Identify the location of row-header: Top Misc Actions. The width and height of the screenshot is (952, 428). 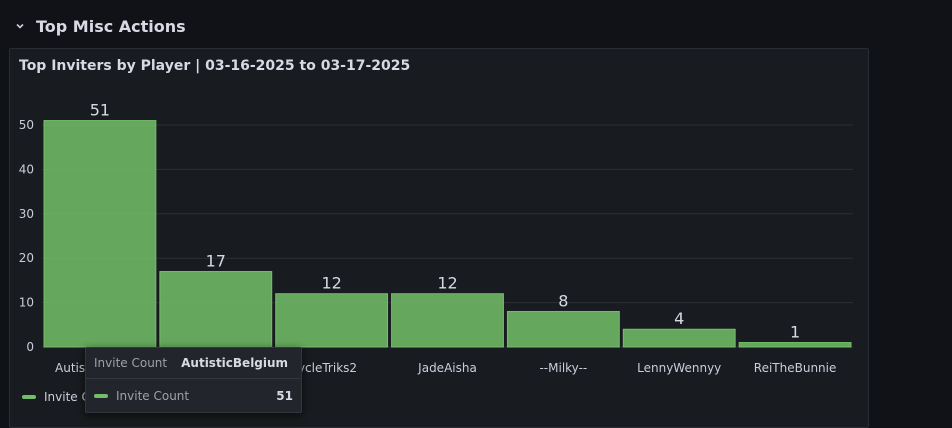
(99, 26).